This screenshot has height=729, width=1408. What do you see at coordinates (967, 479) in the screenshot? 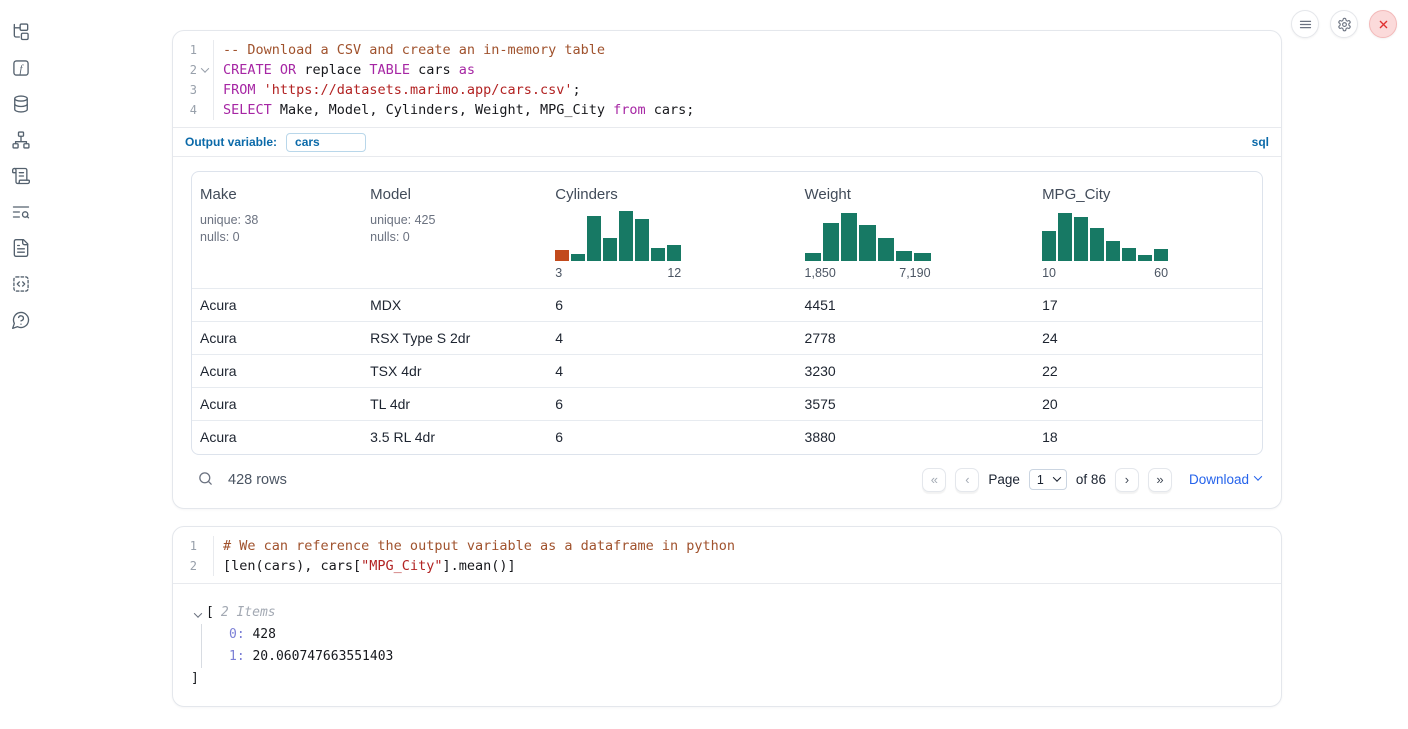
I see `previous-page-button: ‹` at bounding box center [967, 479].